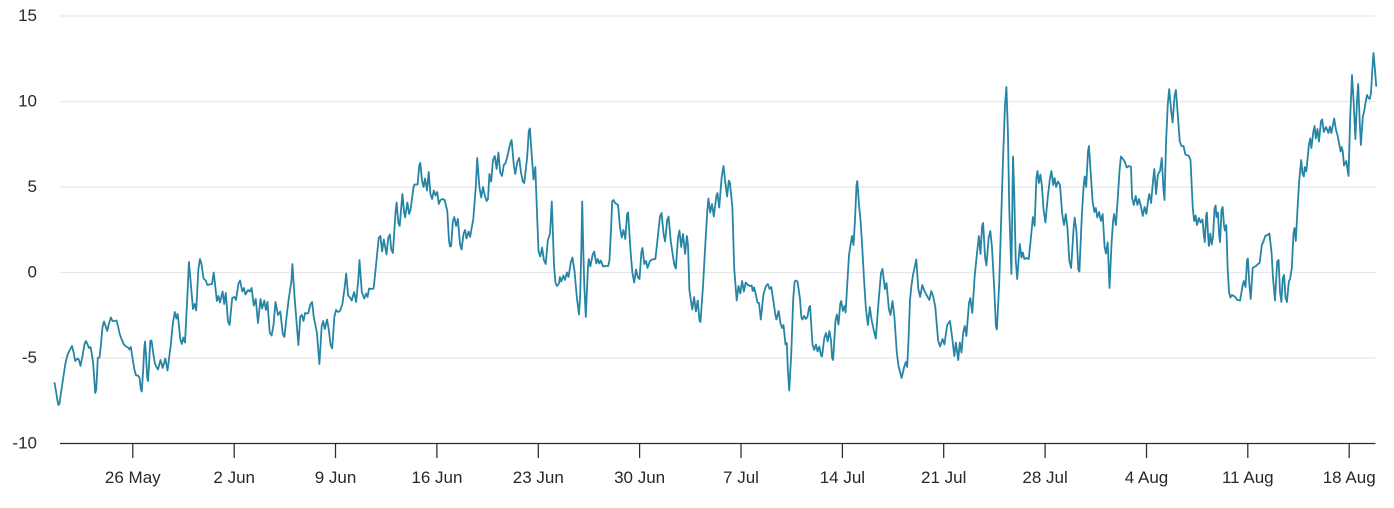 Image resolution: width=1394 pixels, height=508 pixels. Describe the element at coordinates (943, 477) in the screenshot. I see `svg-text: 21 Jul` at that location.